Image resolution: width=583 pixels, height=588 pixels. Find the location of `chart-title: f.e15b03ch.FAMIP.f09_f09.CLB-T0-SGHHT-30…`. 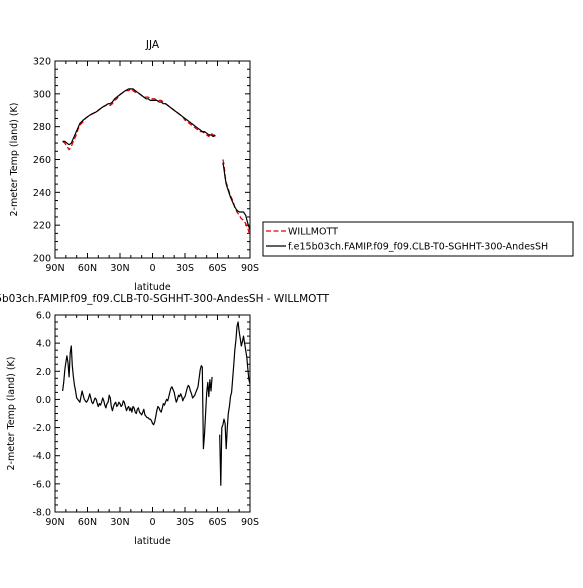

chart-title: f.e15b03ch.FAMIP.f09_f09.CLB-T0-SGHHT-30… is located at coordinates (165, 299).